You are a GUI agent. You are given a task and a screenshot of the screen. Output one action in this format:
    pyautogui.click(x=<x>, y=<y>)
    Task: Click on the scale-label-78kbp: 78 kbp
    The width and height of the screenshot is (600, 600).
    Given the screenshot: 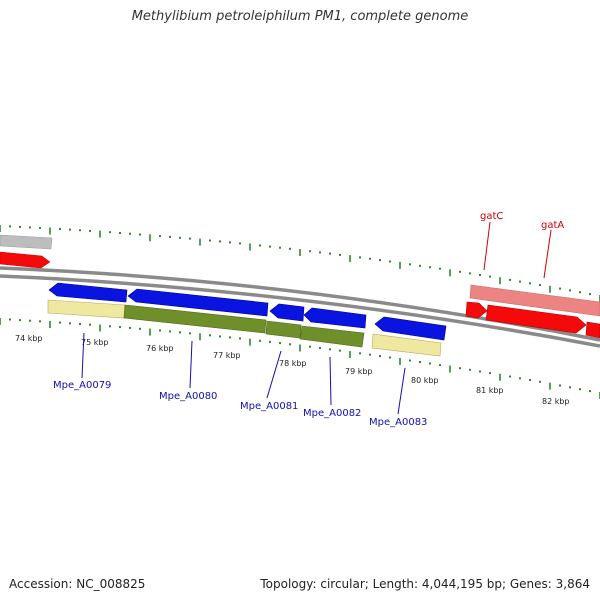 What is the action you would take?
    pyautogui.click(x=293, y=363)
    